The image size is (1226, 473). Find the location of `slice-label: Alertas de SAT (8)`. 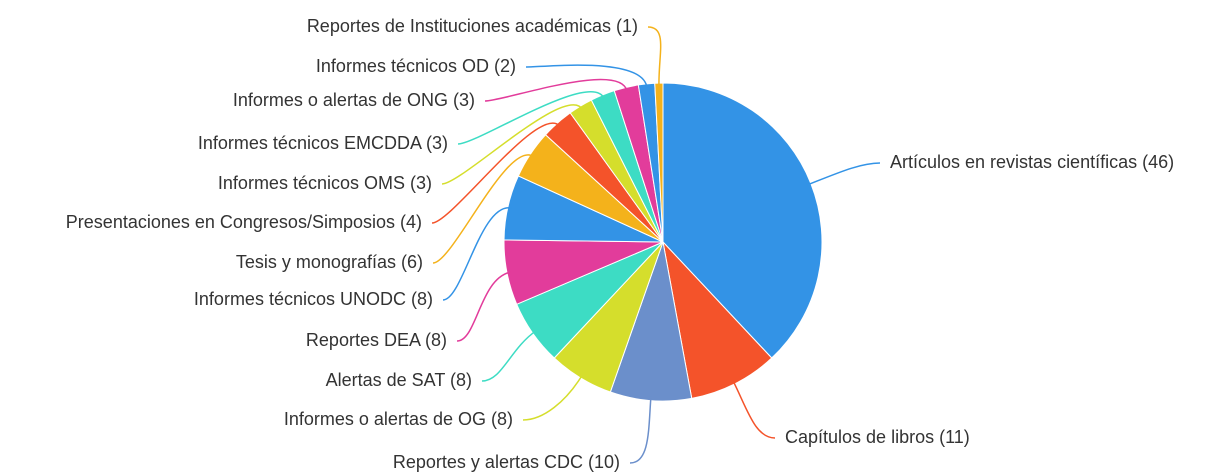

slice-label: Alertas de SAT (8) is located at coordinates (399, 380).